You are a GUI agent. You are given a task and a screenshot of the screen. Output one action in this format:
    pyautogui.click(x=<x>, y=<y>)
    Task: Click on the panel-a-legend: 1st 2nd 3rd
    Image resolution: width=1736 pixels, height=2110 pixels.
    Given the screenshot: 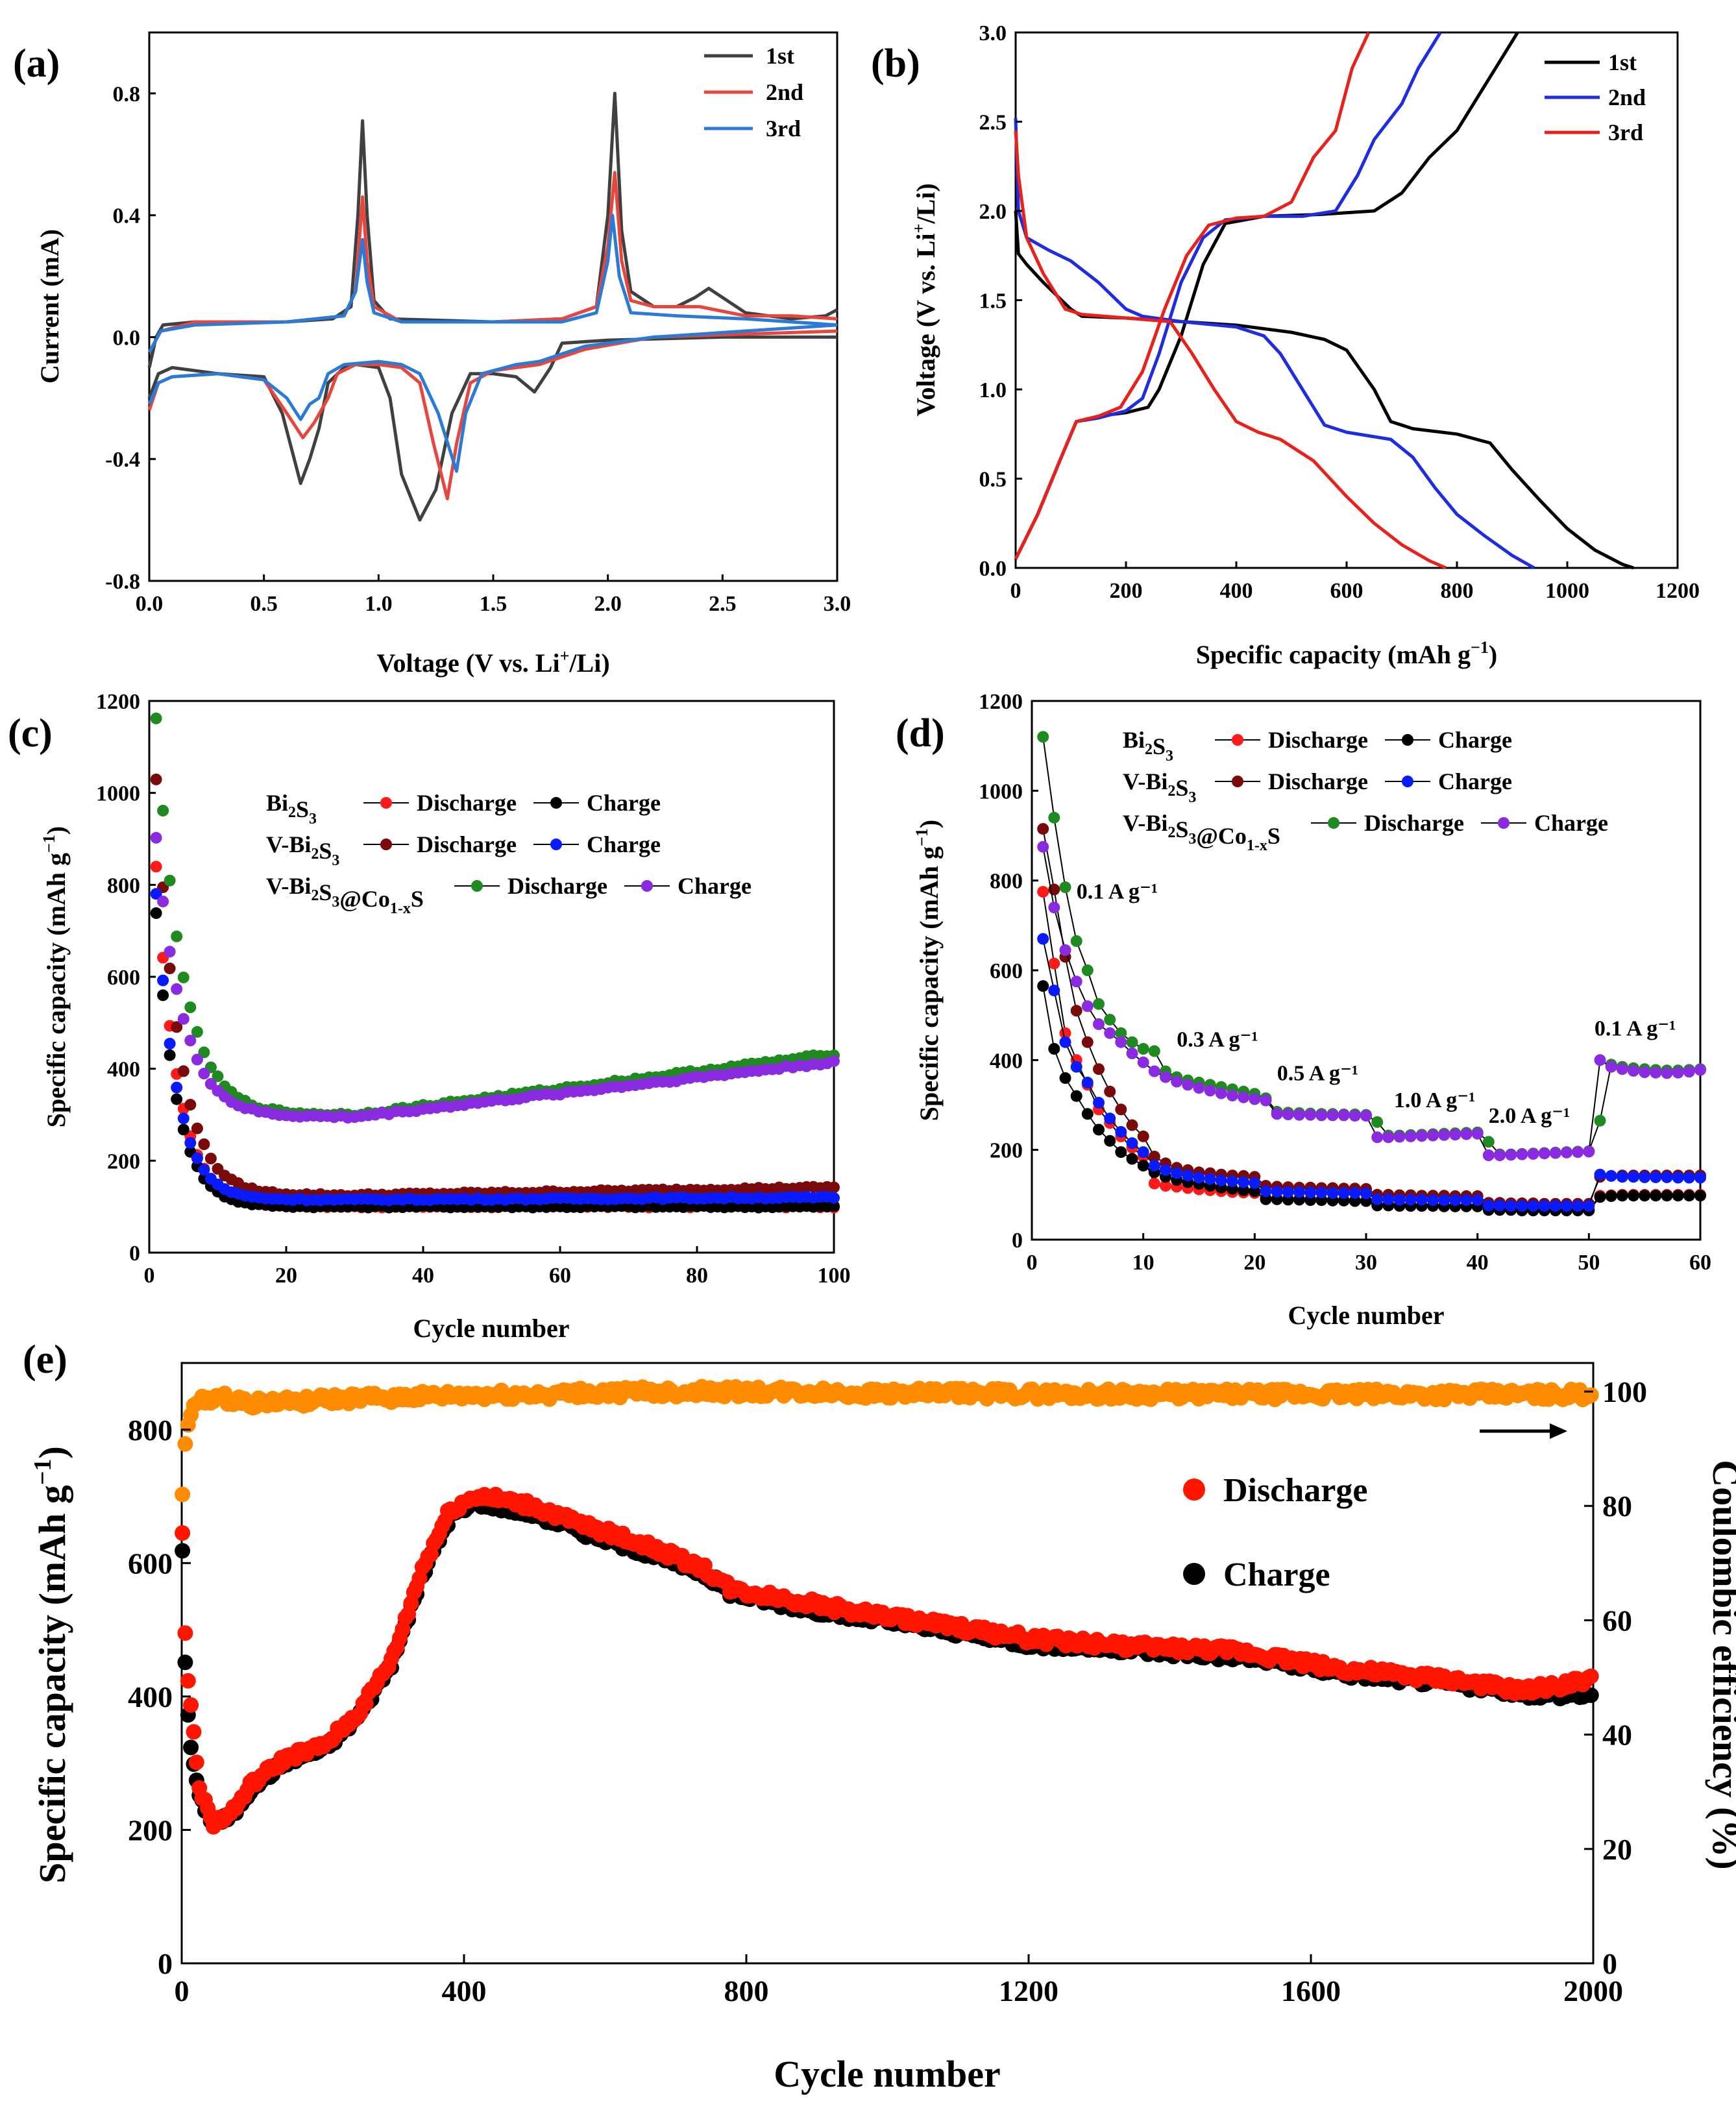 What is the action you would take?
    pyautogui.click(x=753, y=92)
    